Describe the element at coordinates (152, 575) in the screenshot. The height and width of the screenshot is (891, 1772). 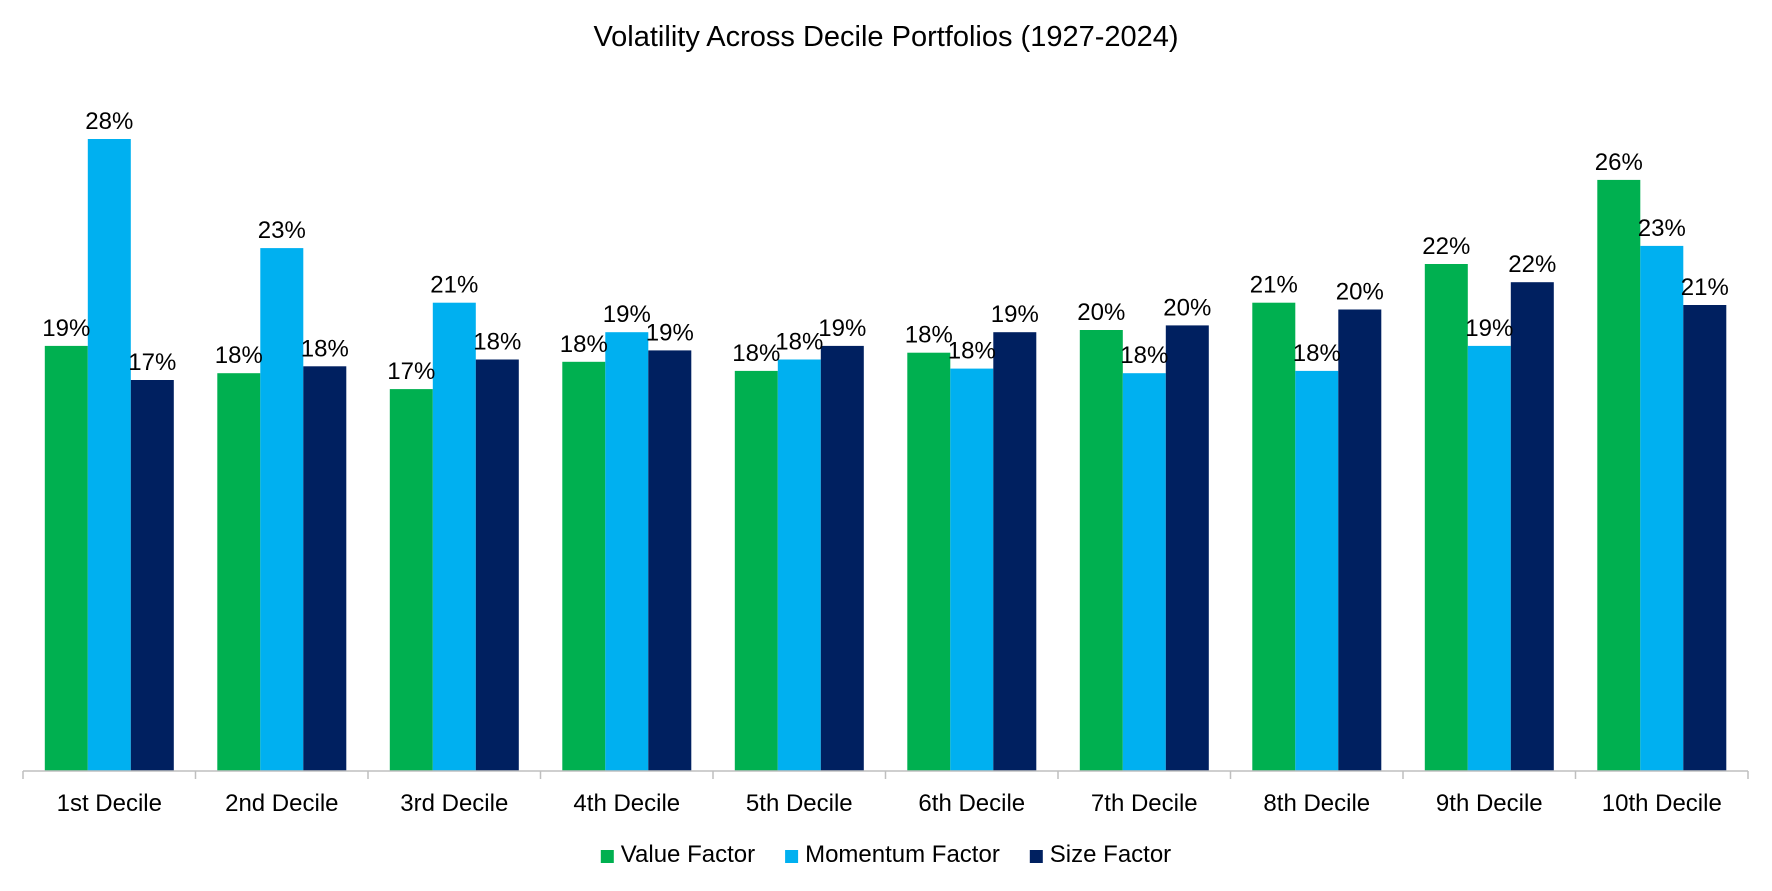
I see `bar-size-factor-1st-decile` at that location.